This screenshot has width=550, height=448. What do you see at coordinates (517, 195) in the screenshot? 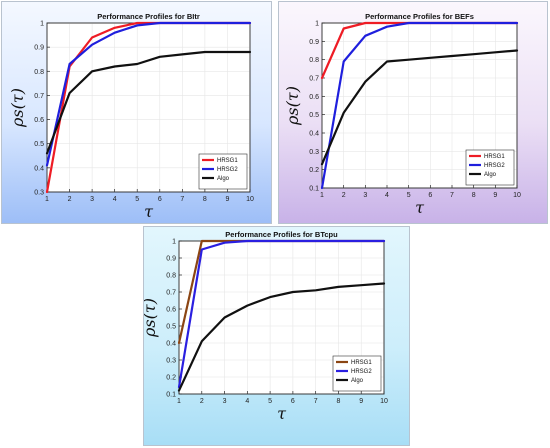
I see `chart2-x-tick-label: 10` at bounding box center [517, 195].